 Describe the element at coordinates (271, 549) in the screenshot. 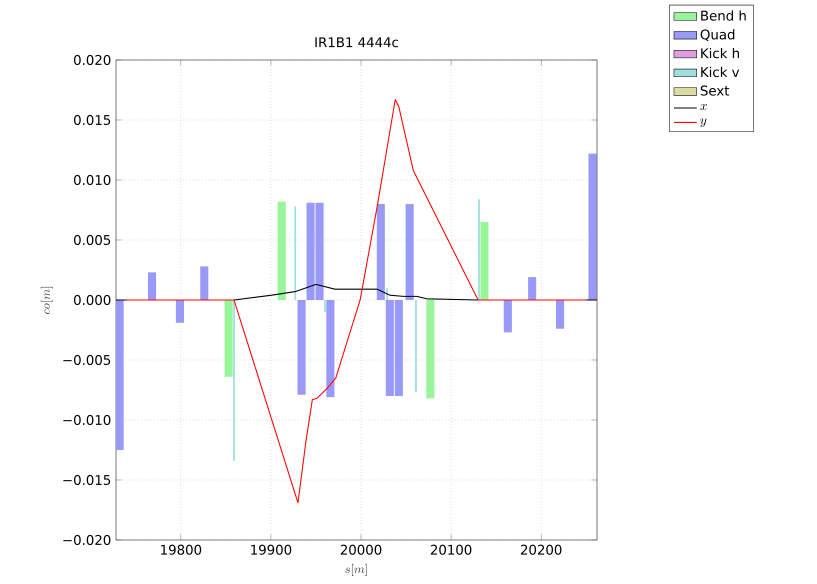

I see `x-tick-label: 19900` at that location.